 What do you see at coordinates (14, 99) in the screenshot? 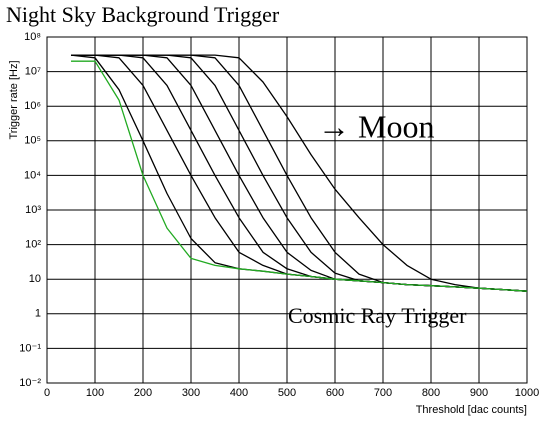
I see `y-axis-label: Trigger rate [Hz]` at bounding box center [14, 99].